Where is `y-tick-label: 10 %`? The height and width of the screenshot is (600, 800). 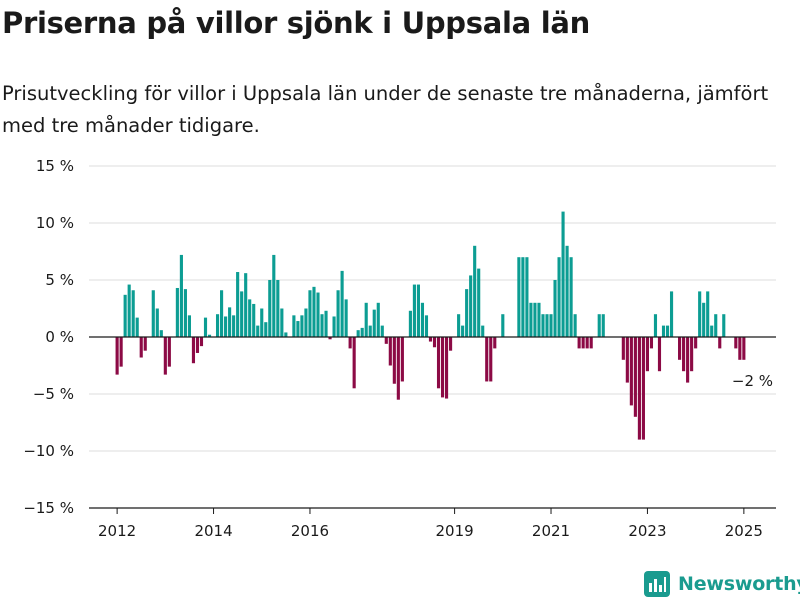
y-tick-label: 10 % is located at coordinates (55, 223).